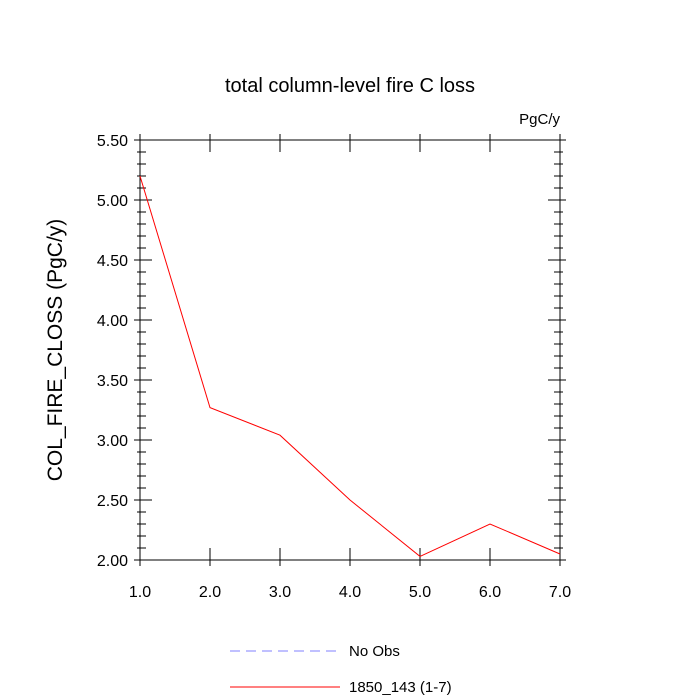 This screenshot has height=700, width=700. What do you see at coordinates (350, 86) in the screenshot?
I see `chart-title: total column-level fire C loss` at bounding box center [350, 86].